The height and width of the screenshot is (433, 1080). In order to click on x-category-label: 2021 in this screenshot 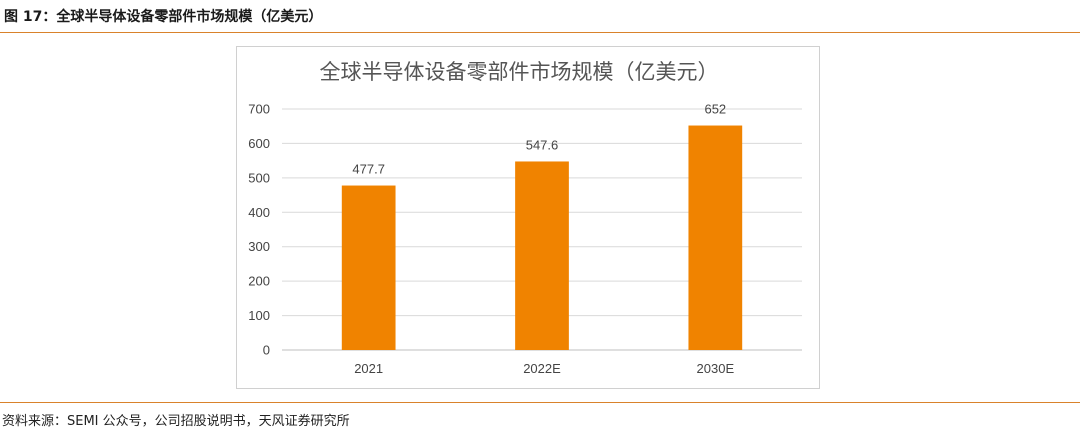, I will do `click(368, 368)`.